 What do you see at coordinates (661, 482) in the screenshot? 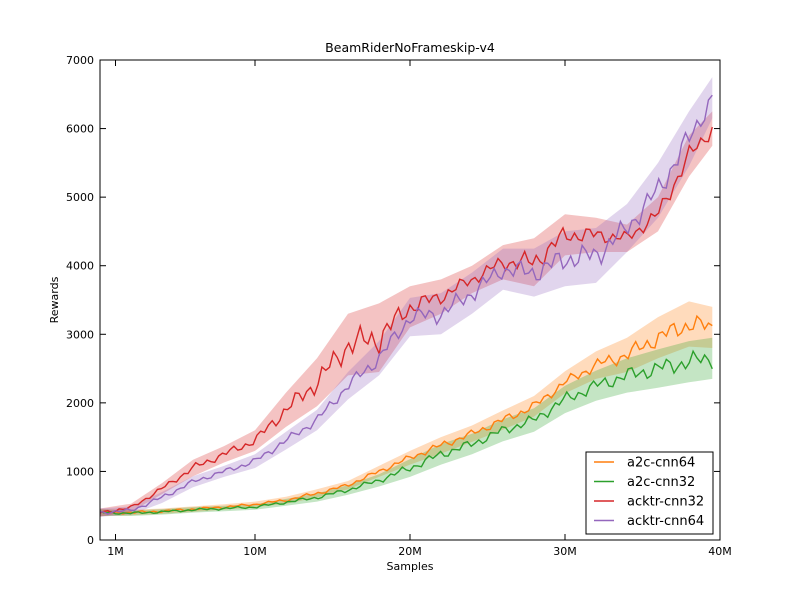
I see `legend-label-a2c-cnn32: a2c-cnn32` at bounding box center [661, 482].